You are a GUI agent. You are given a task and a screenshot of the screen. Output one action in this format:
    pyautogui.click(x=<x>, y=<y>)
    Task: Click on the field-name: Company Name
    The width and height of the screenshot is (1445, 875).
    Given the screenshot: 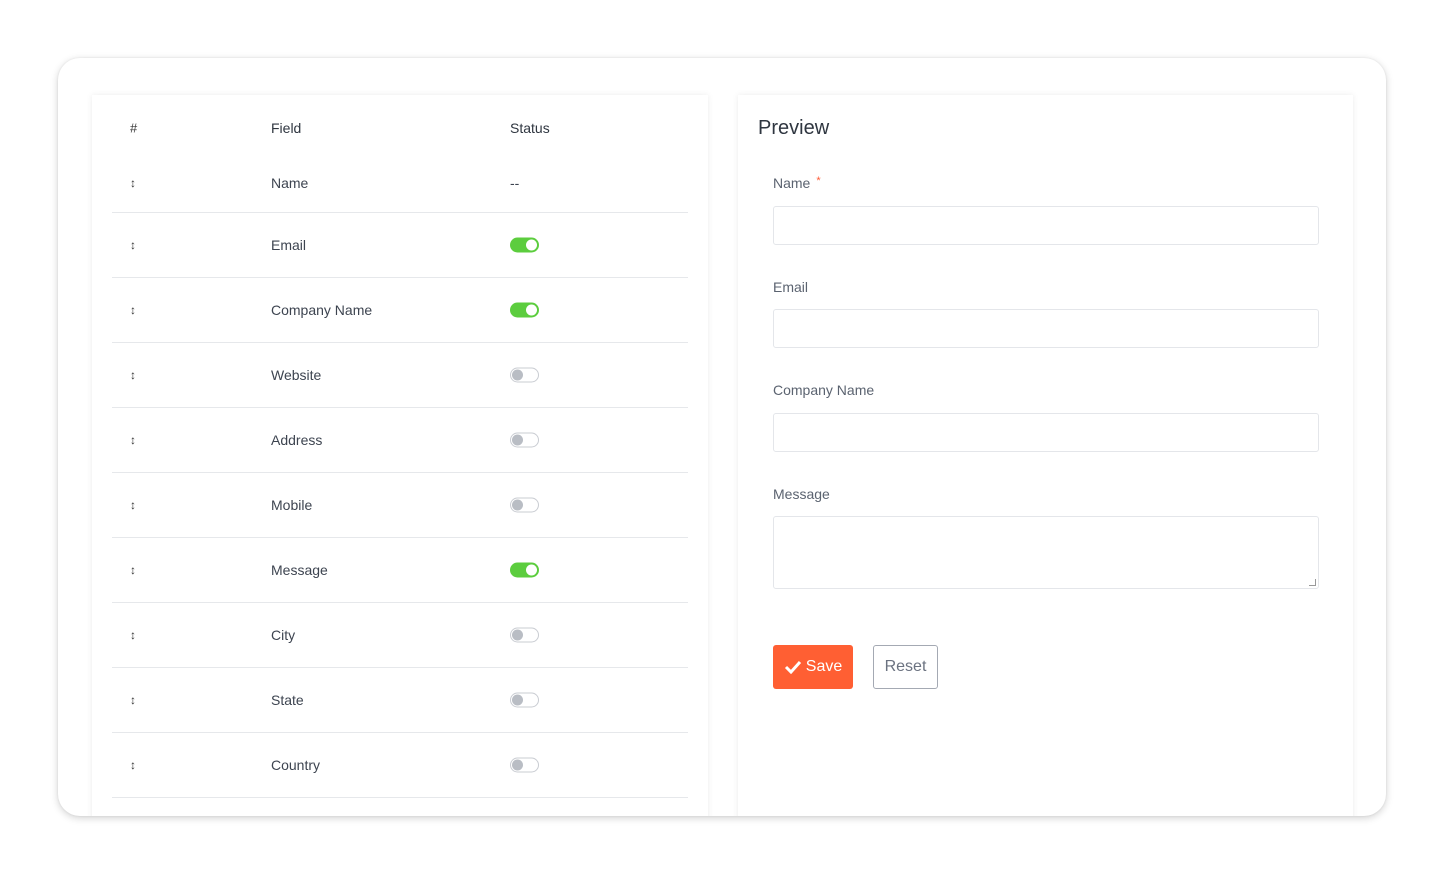 What is the action you would take?
    pyautogui.click(x=322, y=310)
    